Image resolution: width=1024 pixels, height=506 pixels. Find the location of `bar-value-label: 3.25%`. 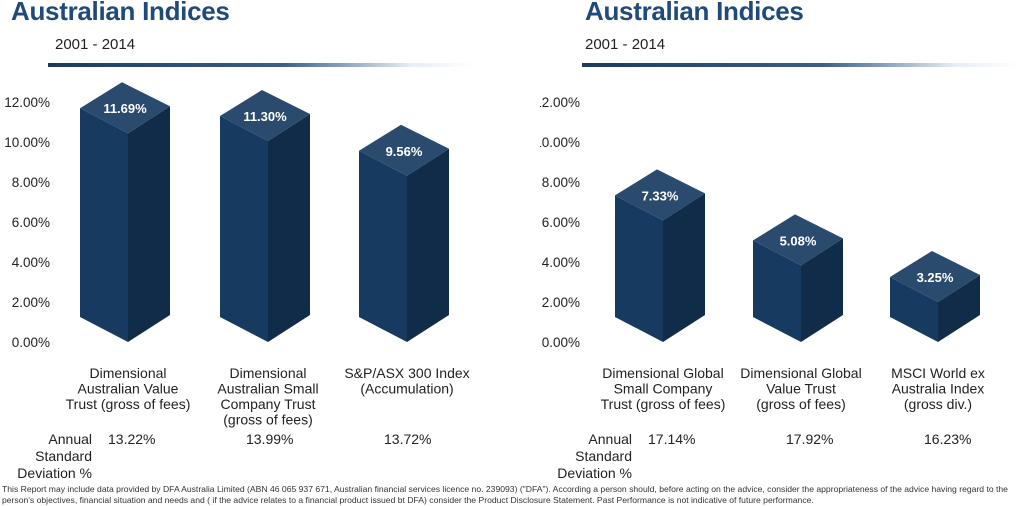

bar-value-label: 3.25% is located at coordinates (935, 277).